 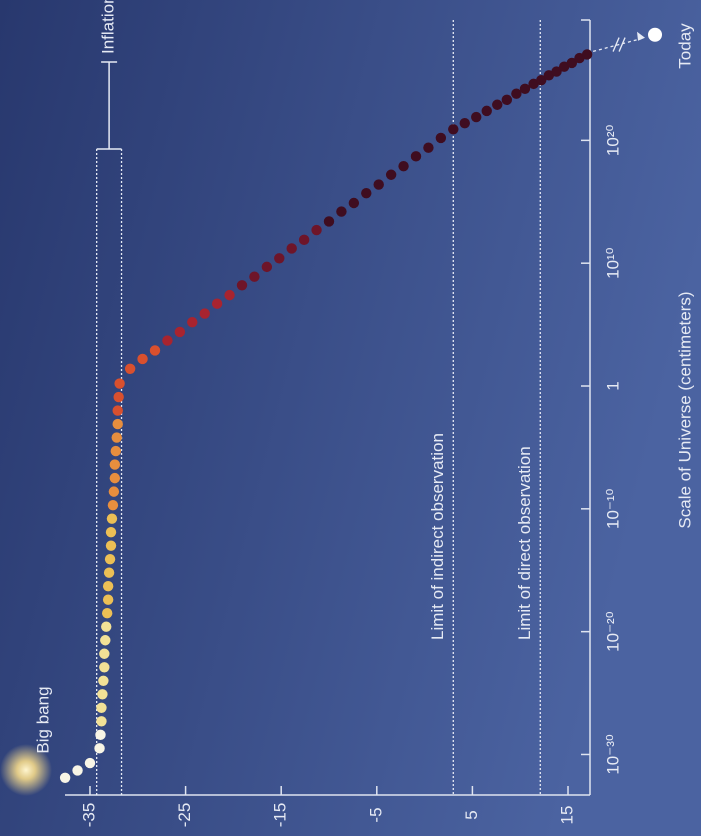 What do you see at coordinates (612, 508) in the screenshot?
I see `y-tick-label: 10⁻¹⁰` at bounding box center [612, 508].